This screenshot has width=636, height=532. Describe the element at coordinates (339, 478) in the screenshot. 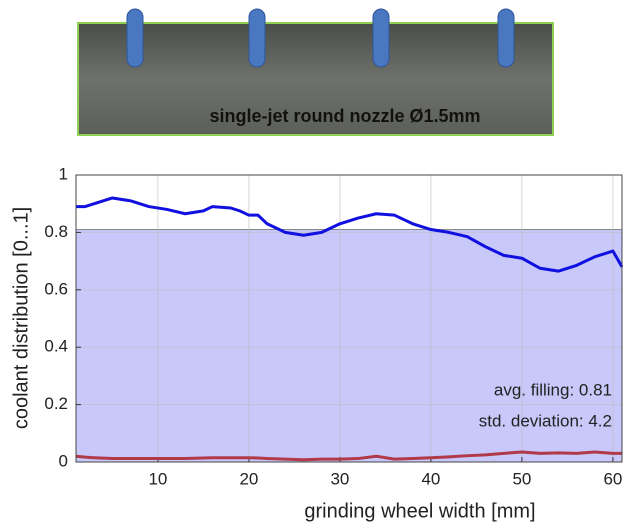

I see `x-tick-label: 30` at that location.